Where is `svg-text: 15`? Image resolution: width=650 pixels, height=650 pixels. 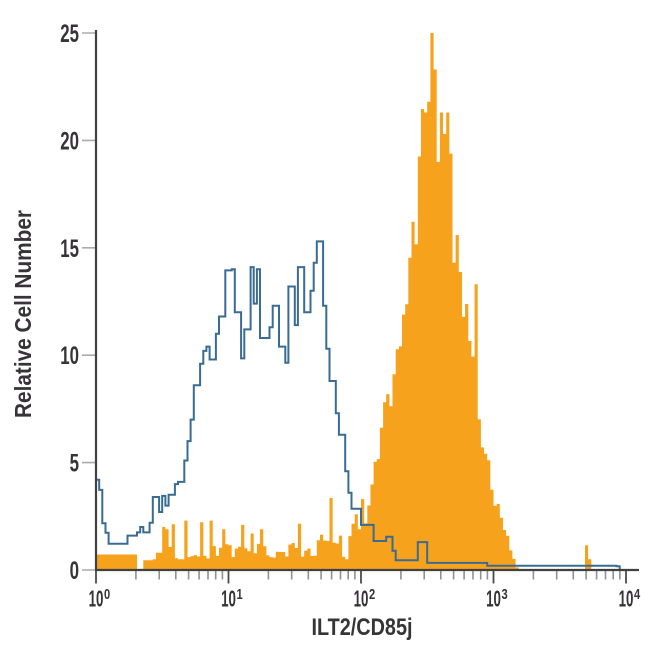
svg-text: 15 is located at coordinates (69, 249).